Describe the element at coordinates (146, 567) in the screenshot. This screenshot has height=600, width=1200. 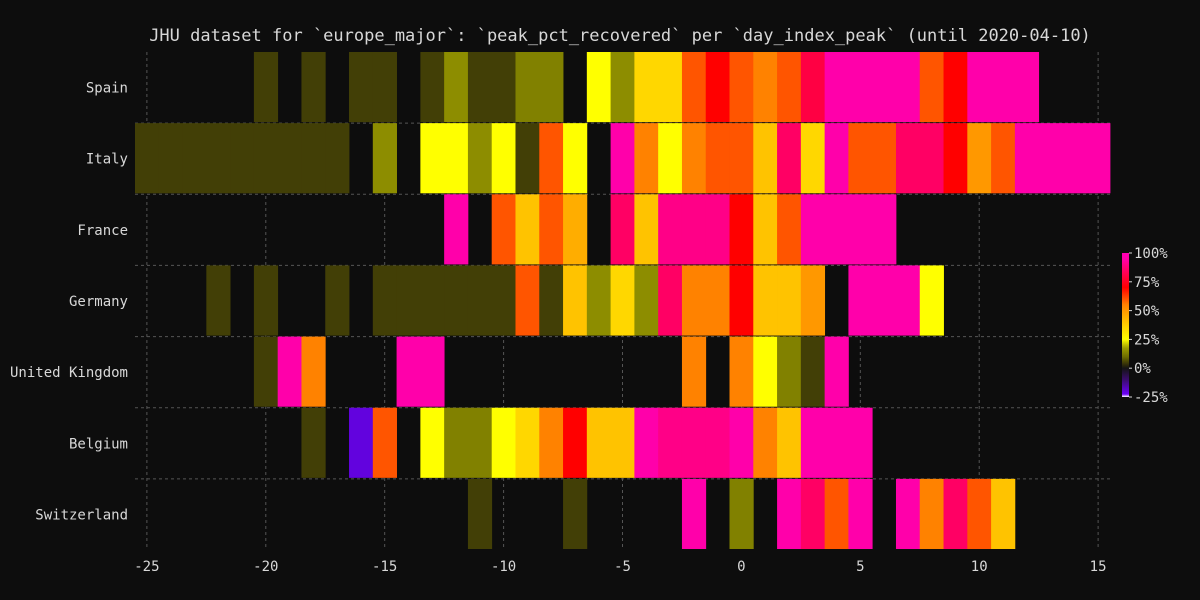
I see `x-tick-label: -25` at that location.